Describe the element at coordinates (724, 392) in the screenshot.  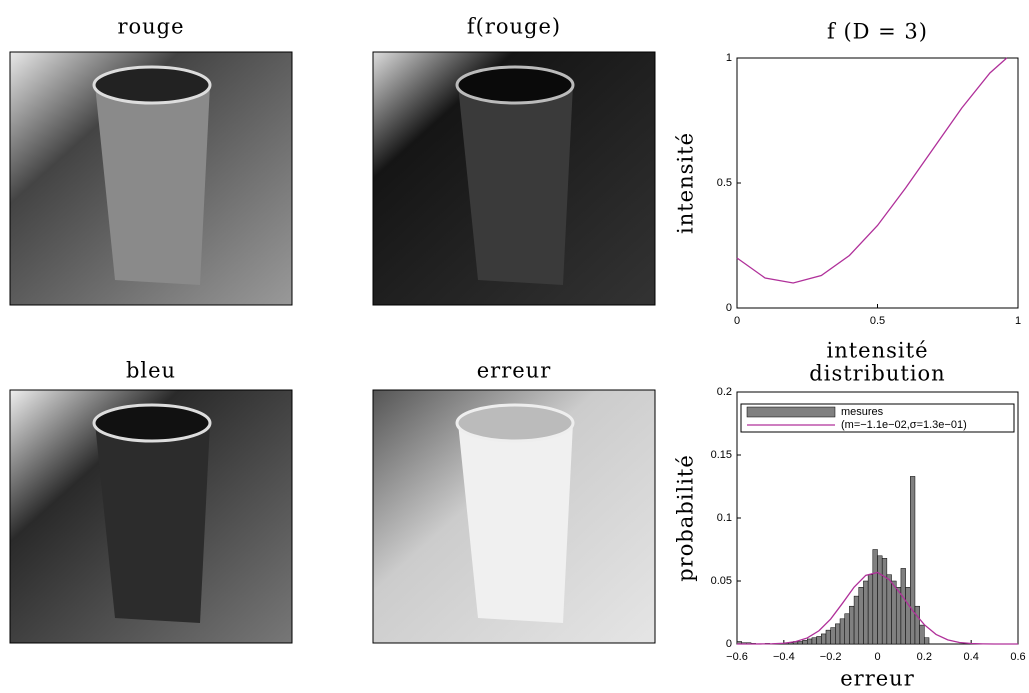
I see `y-tick-label: 0.2` at that location.